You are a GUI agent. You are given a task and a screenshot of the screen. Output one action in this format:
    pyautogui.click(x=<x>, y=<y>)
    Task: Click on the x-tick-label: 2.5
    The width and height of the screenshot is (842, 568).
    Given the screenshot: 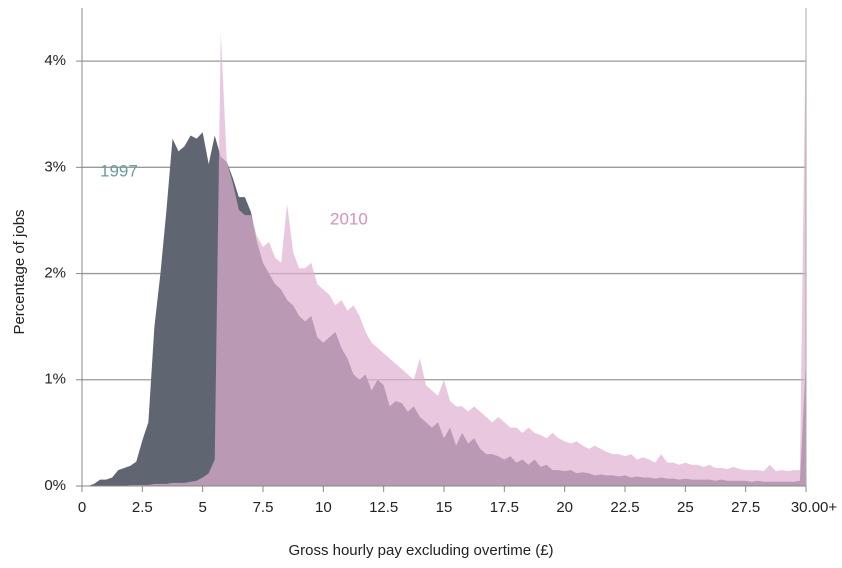 What is the action you would take?
    pyautogui.click(x=142, y=507)
    